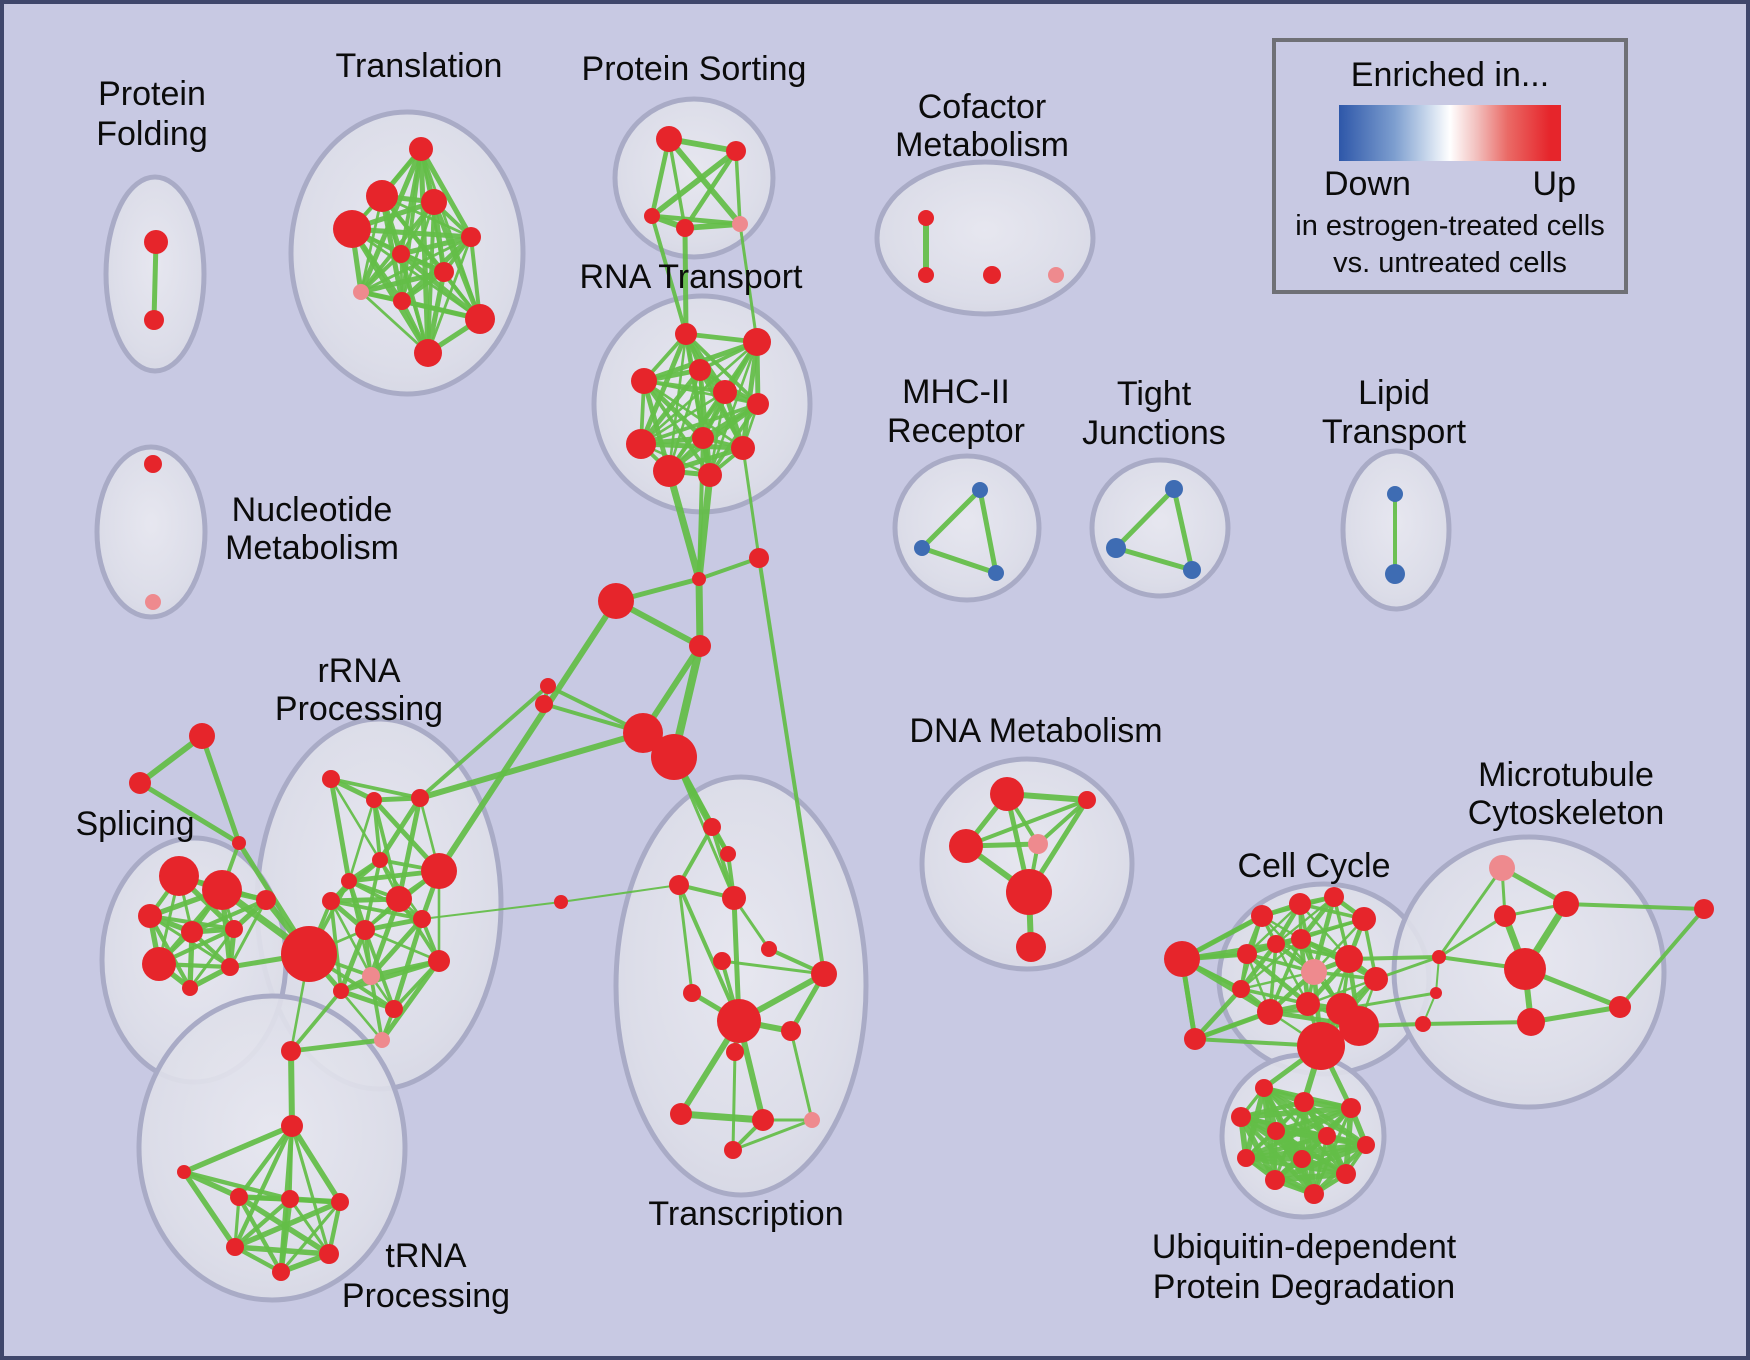 Image resolution: width=1750 pixels, height=1360 pixels. What do you see at coordinates (641, 444) in the screenshot?
I see `node-rt8` at bounding box center [641, 444].